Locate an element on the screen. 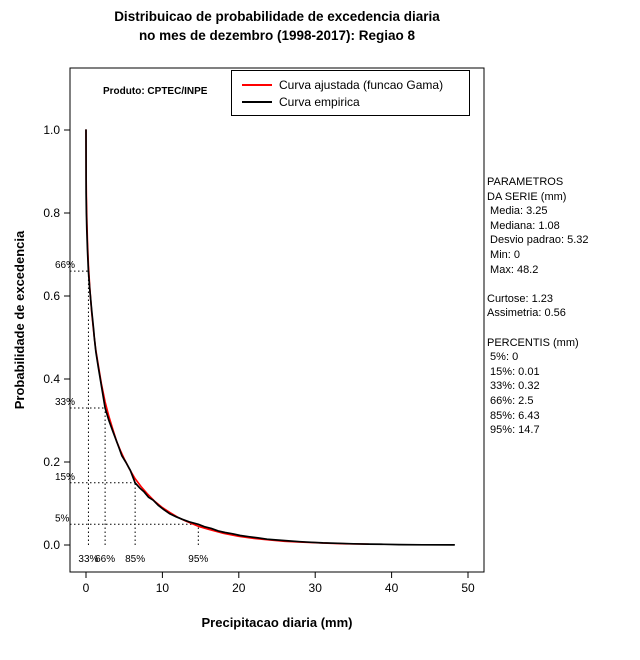 This screenshot has height=660, width=640. stats-line: DA SERIE (mm) is located at coordinates (527, 196).